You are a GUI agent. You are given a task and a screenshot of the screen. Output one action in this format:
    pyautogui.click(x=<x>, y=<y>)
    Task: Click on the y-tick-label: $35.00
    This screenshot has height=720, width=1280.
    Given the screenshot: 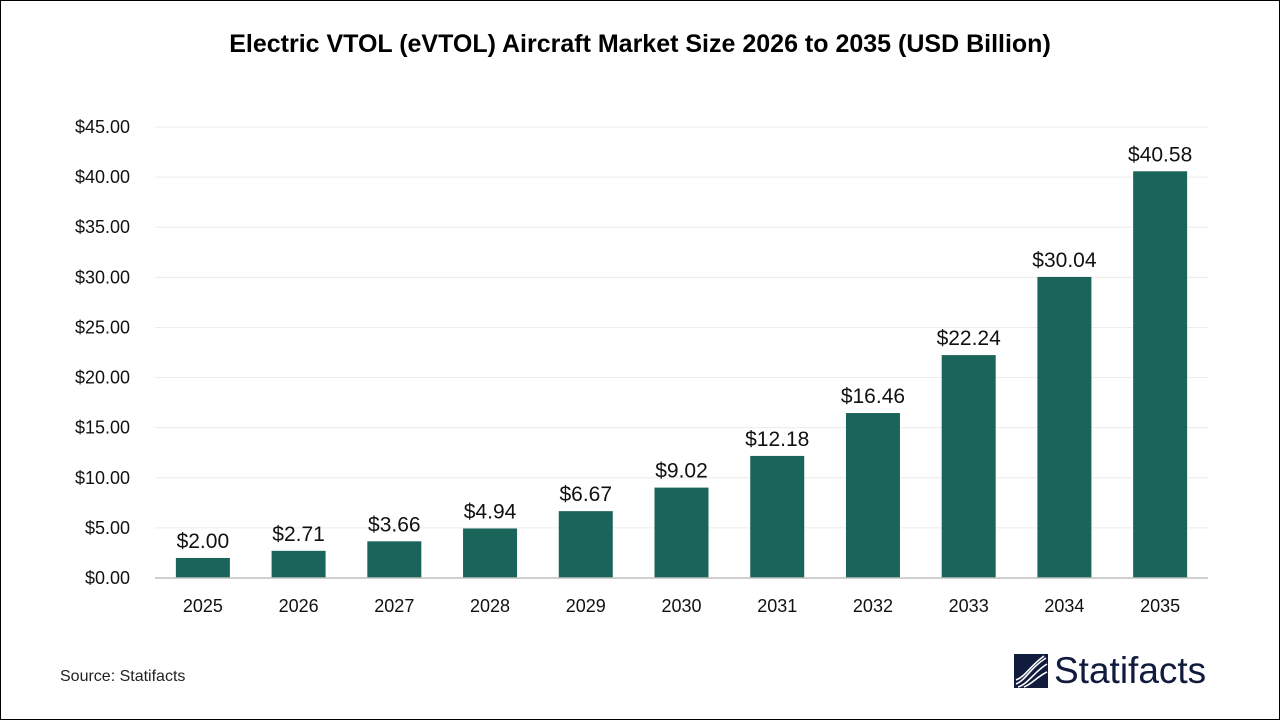 What is the action you would take?
    pyautogui.click(x=102, y=227)
    